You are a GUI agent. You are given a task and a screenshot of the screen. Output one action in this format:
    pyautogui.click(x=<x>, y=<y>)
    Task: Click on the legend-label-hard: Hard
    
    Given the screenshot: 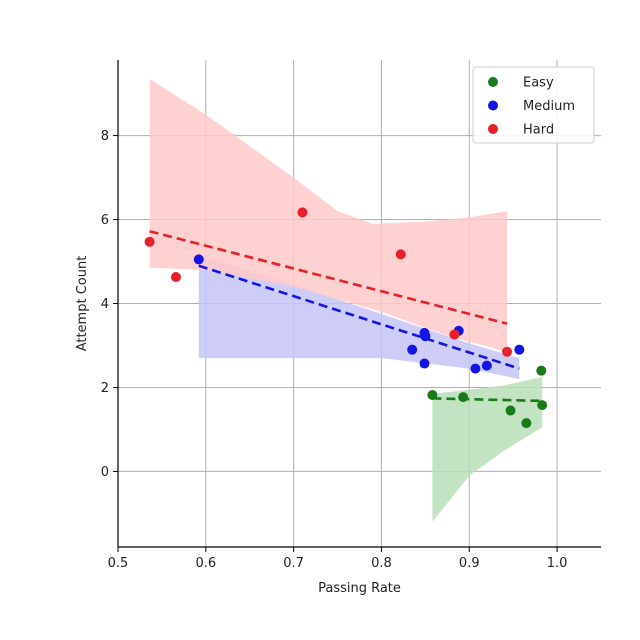 What is the action you would take?
    pyautogui.click(x=538, y=130)
    